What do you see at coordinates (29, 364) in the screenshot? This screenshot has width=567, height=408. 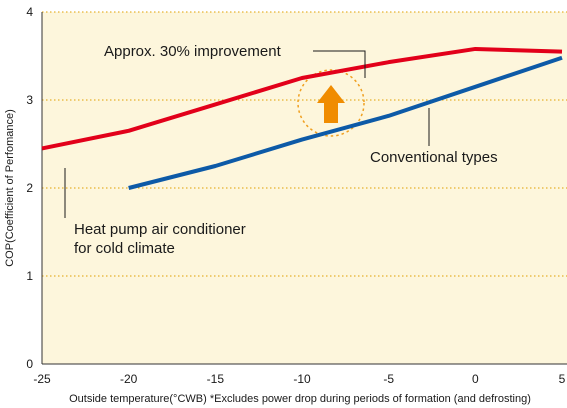 I see `y-tick-label: 0` at bounding box center [29, 364].